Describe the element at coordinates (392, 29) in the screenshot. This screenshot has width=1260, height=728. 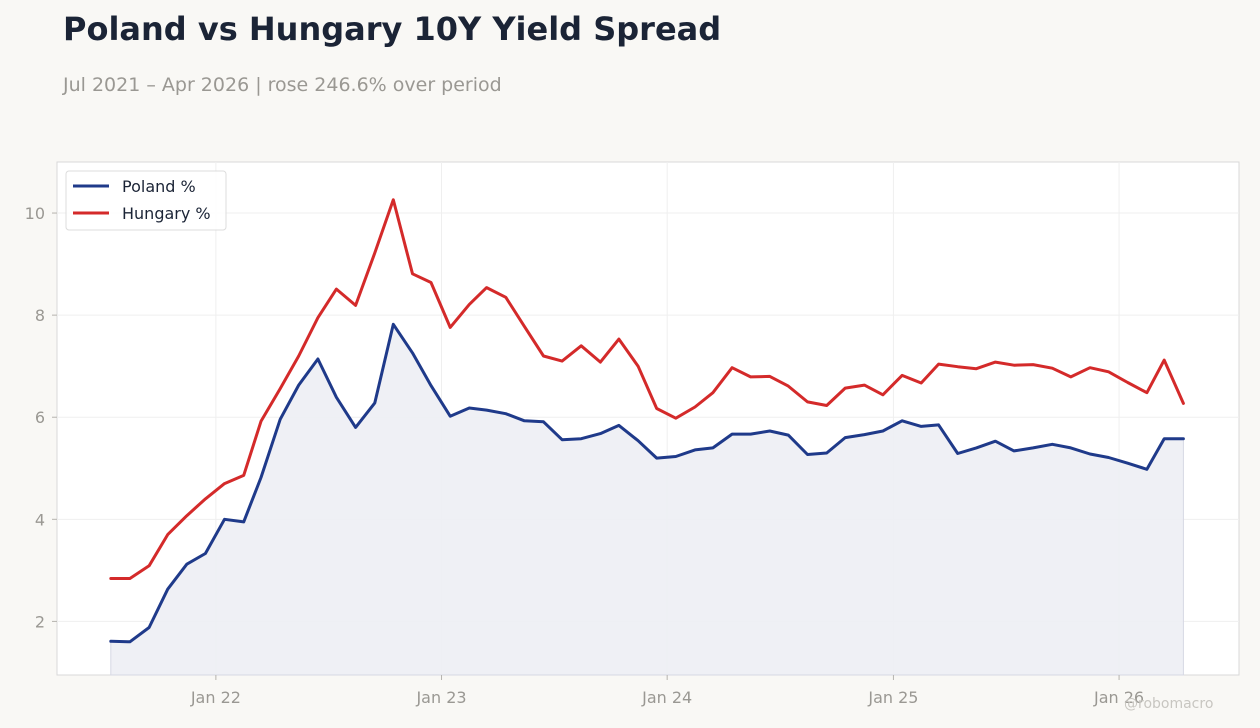
I see `chart-title: Poland vs Hungary 10Y Yield Spread` at that location.